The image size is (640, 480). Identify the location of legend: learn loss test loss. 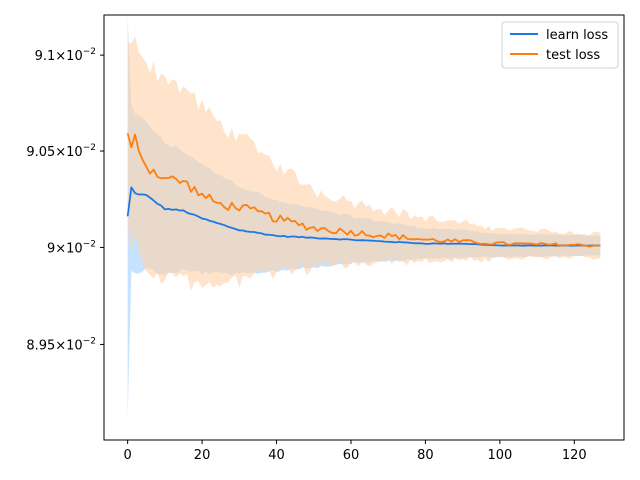
(560, 45).